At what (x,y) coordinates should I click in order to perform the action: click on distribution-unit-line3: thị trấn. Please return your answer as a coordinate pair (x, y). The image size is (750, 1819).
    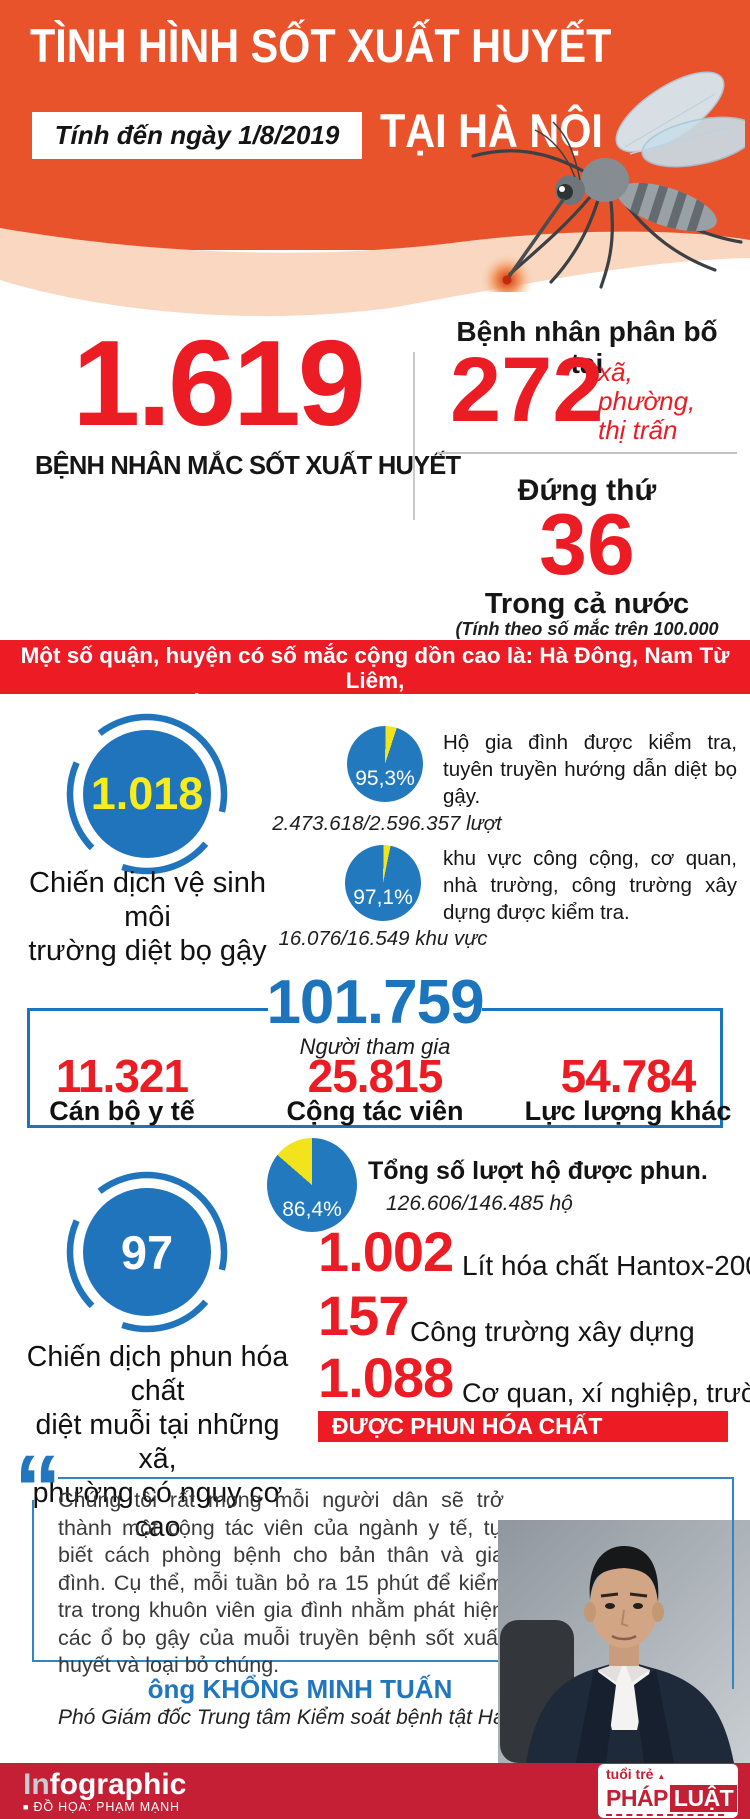
    Looking at the image, I should click on (638, 430).